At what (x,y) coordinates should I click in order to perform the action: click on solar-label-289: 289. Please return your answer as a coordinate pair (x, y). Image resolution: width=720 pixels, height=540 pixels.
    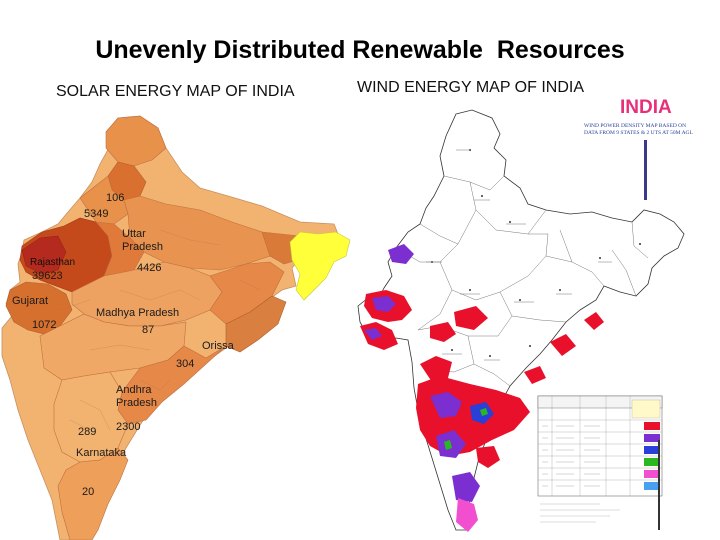
    Looking at the image, I should click on (87, 432).